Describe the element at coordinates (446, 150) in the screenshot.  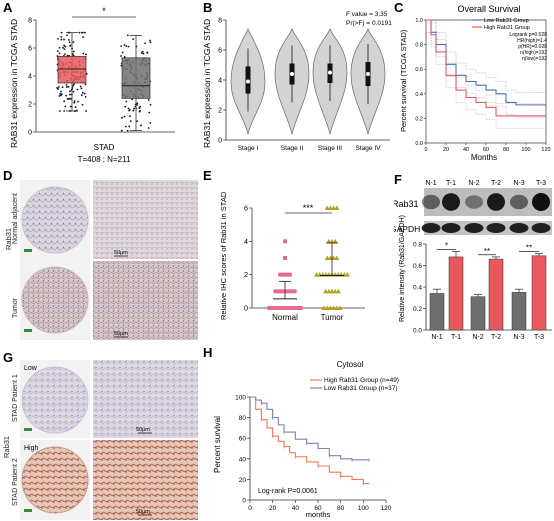
I see `panel-c-xtick-label-1: 20` at that location.